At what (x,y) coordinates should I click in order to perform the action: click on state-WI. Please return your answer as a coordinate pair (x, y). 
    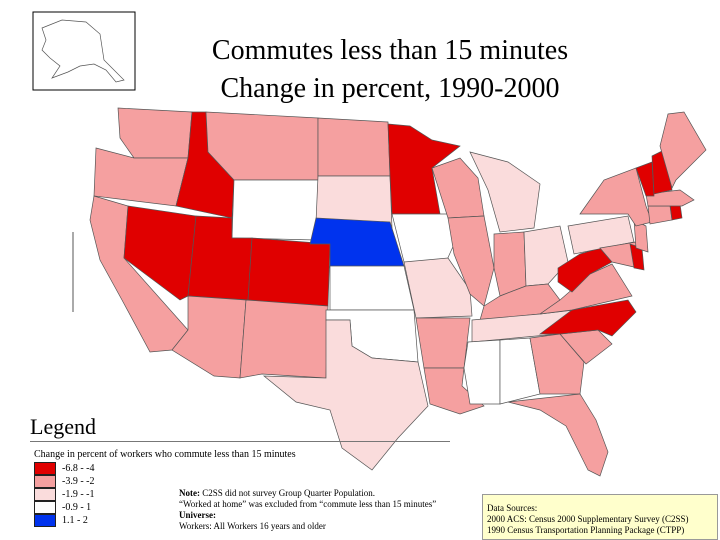
    Looking at the image, I should click on (458, 188).